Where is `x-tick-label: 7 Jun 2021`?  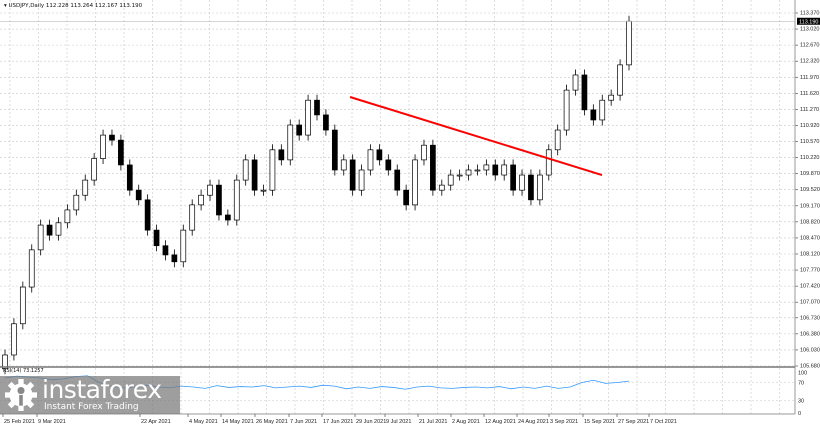
x-tick-label: 7 Jun 2021 is located at coordinates (303, 422).